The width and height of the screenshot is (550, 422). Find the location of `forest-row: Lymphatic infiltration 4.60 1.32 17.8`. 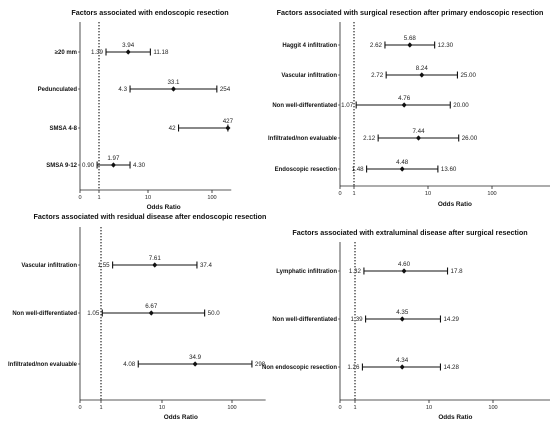

forest-row: Lymphatic infiltration 4.60 1.32 17.8 is located at coordinates (369, 268).